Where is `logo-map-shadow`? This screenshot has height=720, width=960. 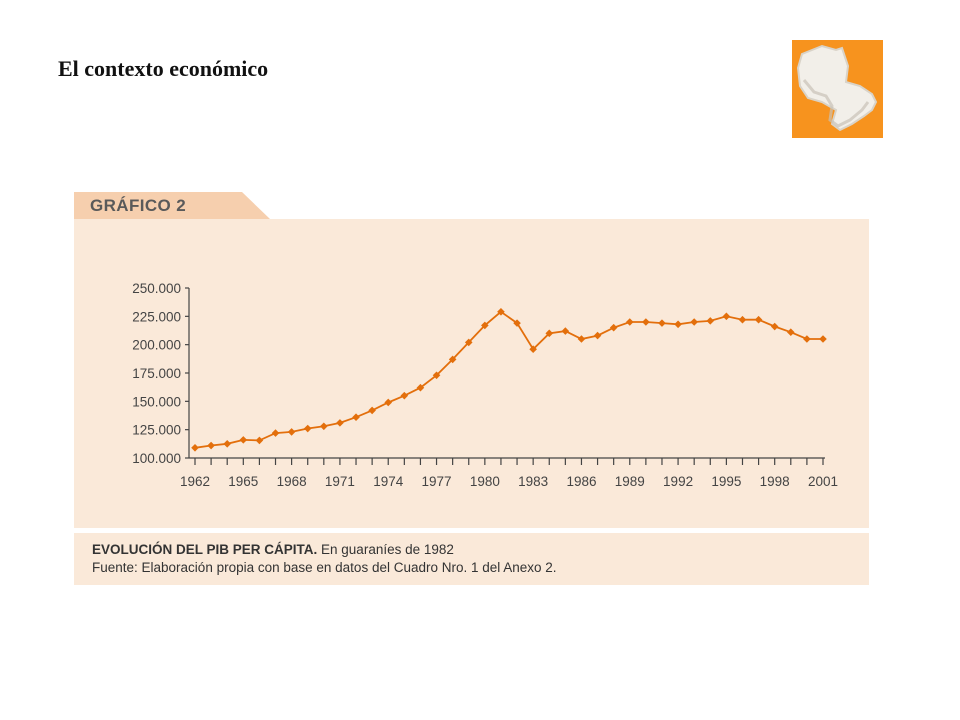
logo-map-shadow is located at coordinates (836, 103).